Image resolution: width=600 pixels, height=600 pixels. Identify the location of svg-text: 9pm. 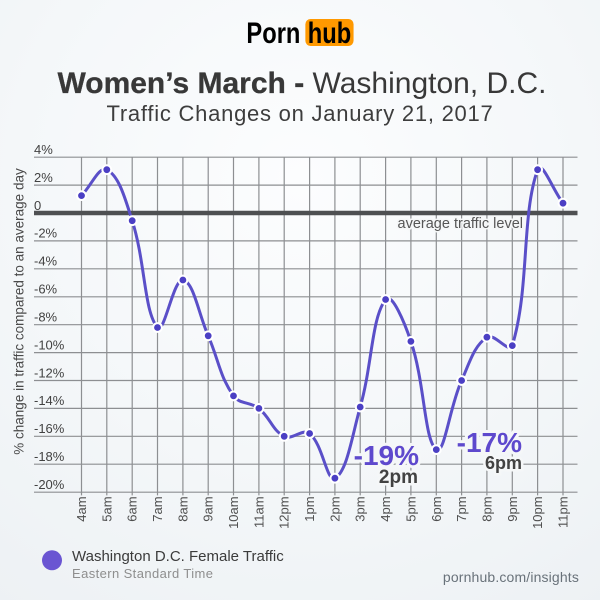
(512, 508).